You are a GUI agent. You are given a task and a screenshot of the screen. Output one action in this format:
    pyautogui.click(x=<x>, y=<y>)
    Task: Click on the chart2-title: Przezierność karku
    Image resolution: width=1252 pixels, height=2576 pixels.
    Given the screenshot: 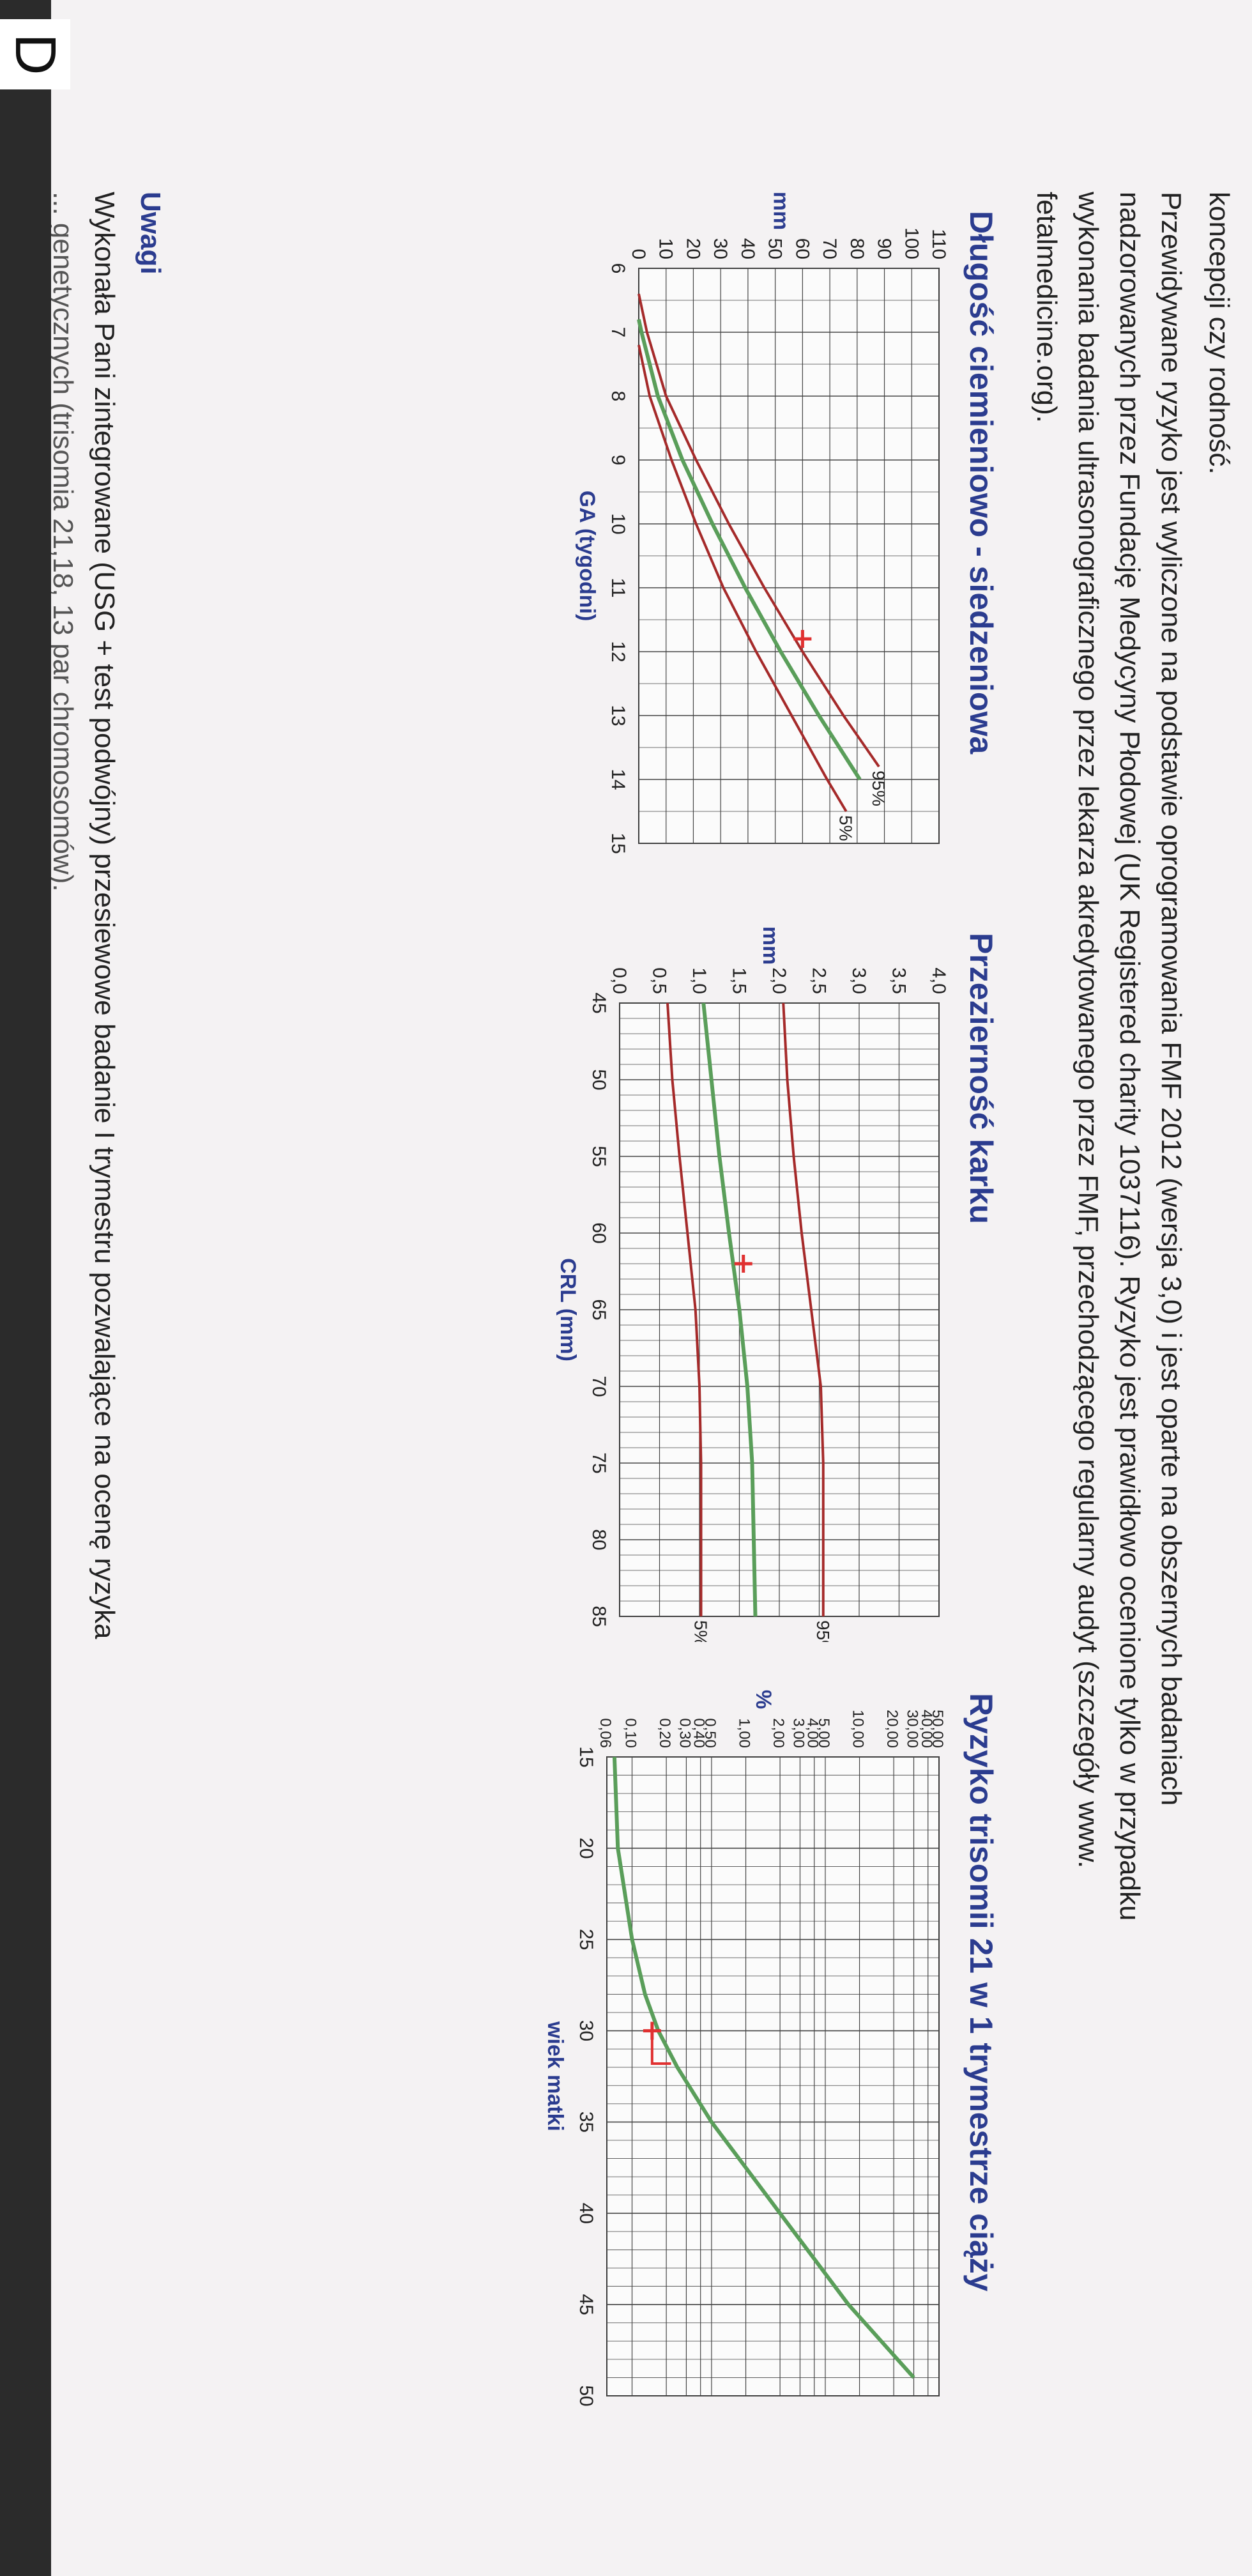 What is the action you would take?
    pyautogui.click(x=981, y=1078)
    